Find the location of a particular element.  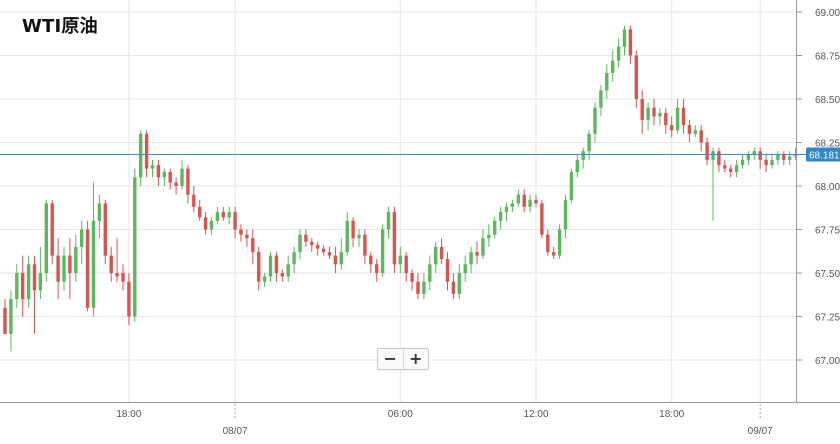

date-tick-label: 08/07 is located at coordinates (235, 431).